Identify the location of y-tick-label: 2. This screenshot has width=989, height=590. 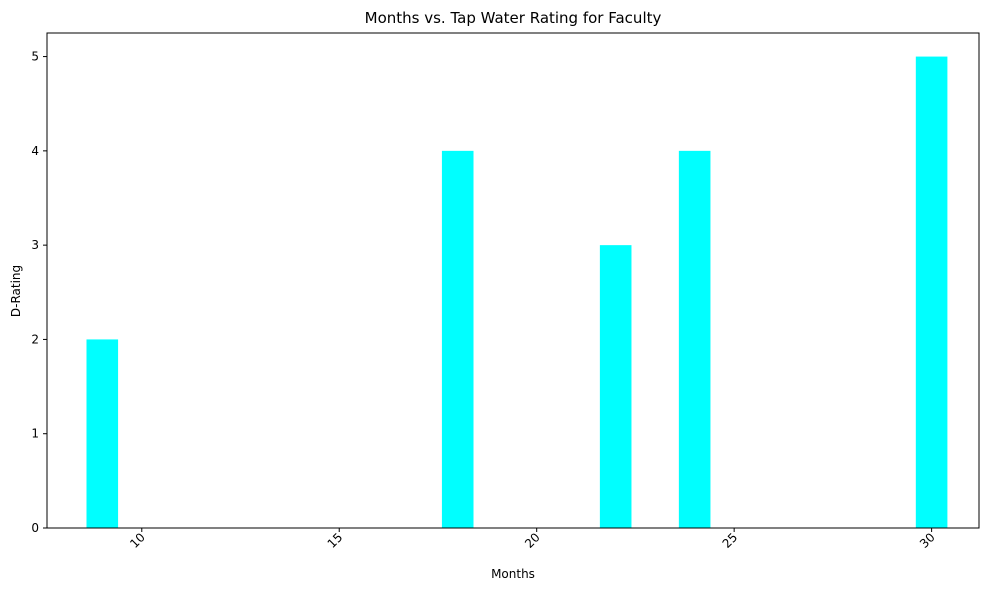
(35, 339).